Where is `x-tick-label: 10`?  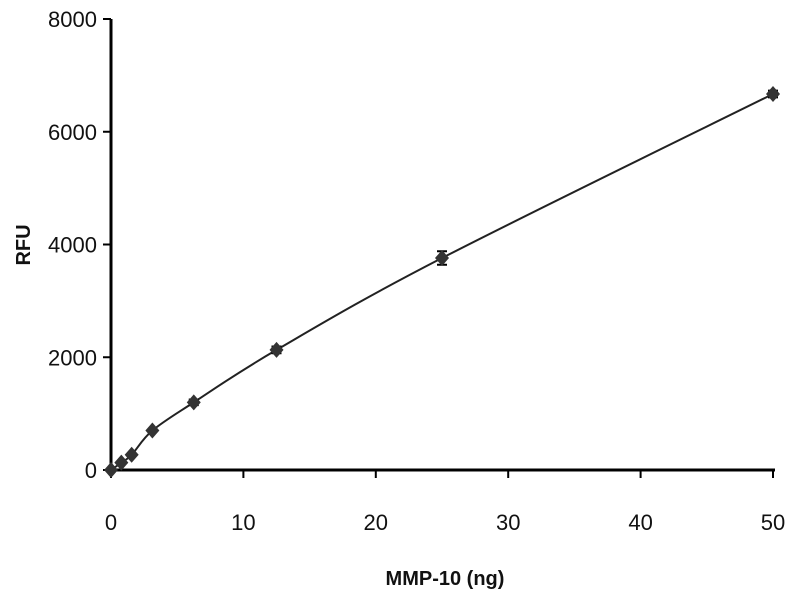
x-tick-label: 10 is located at coordinates (243, 522).